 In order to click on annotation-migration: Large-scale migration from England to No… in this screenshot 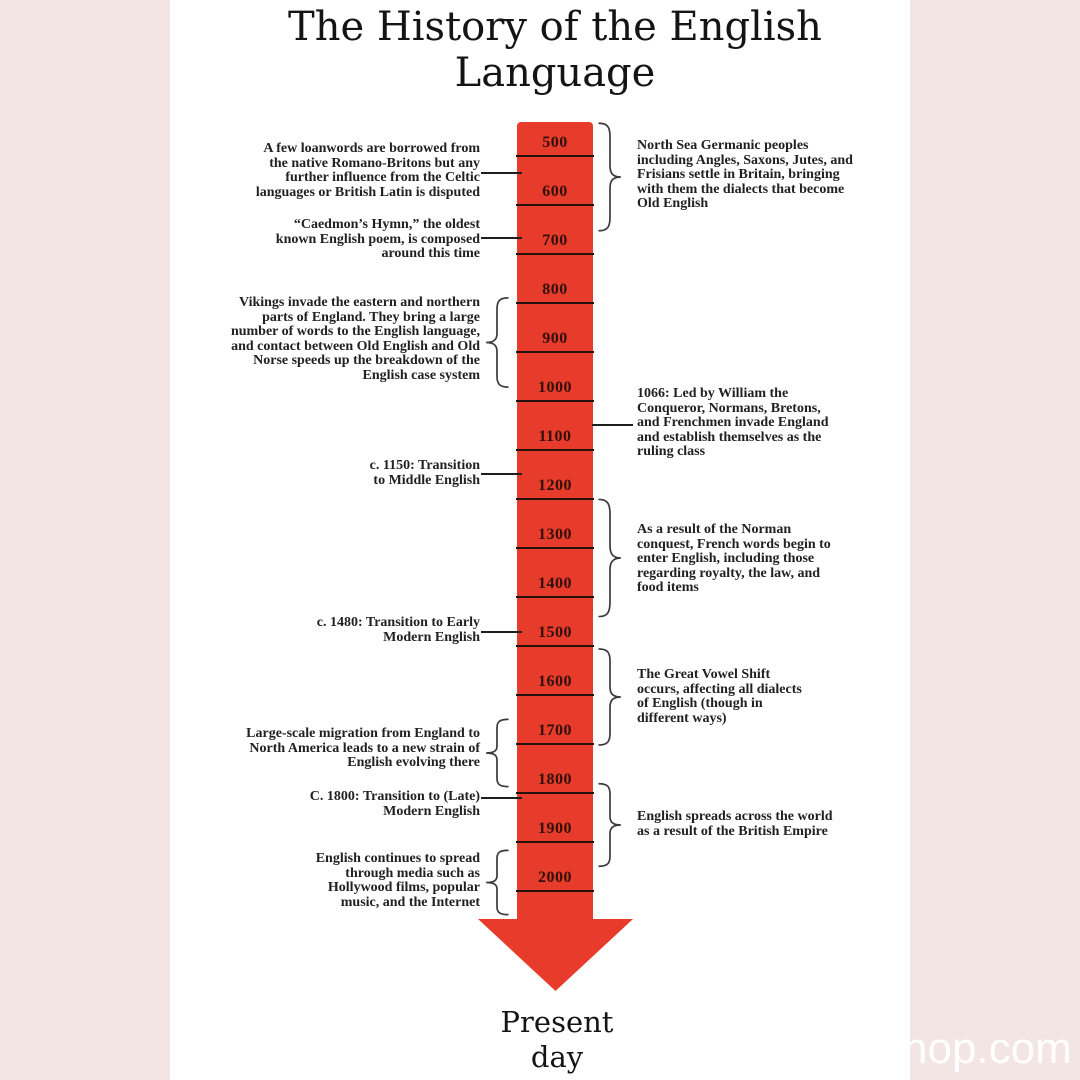, I will do `click(363, 748)`.